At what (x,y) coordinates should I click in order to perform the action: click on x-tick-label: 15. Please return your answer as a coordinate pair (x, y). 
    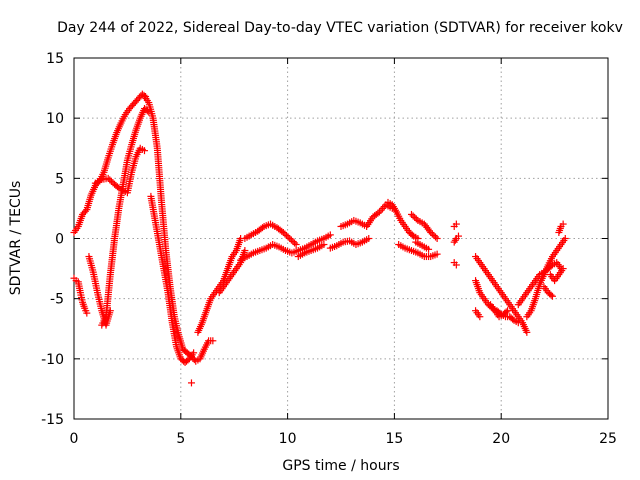
    Looking at the image, I should click on (394, 439).